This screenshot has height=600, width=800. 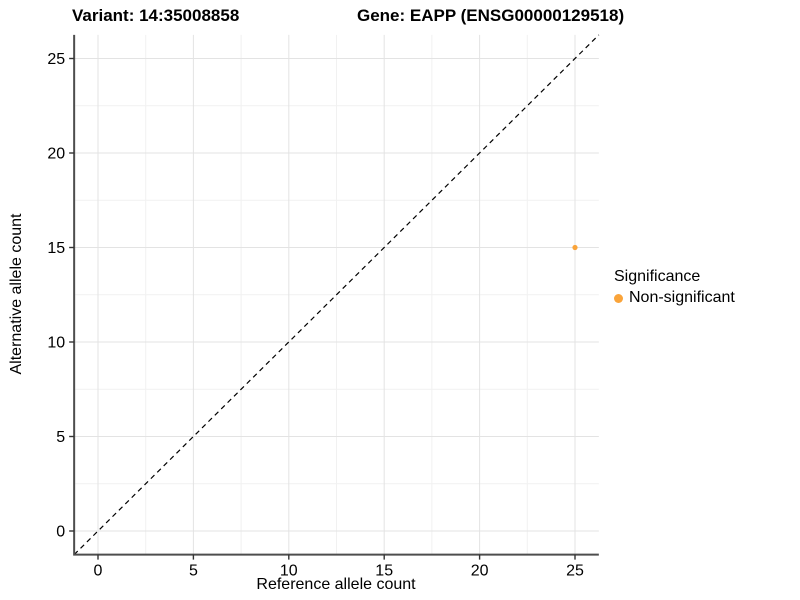 What do you see at coordinates (56, 59) in the screenshot?
I see `y-tick-label: 25` at bounding box center [56, 59].